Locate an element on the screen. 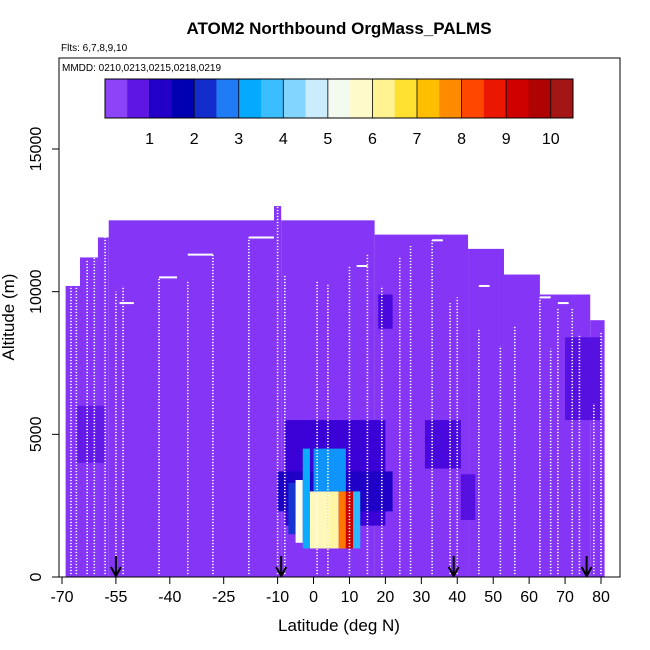 The height and width of the screenshot is (650, 650). y-tick-label: 10000 is located at coordinates (36, 291).